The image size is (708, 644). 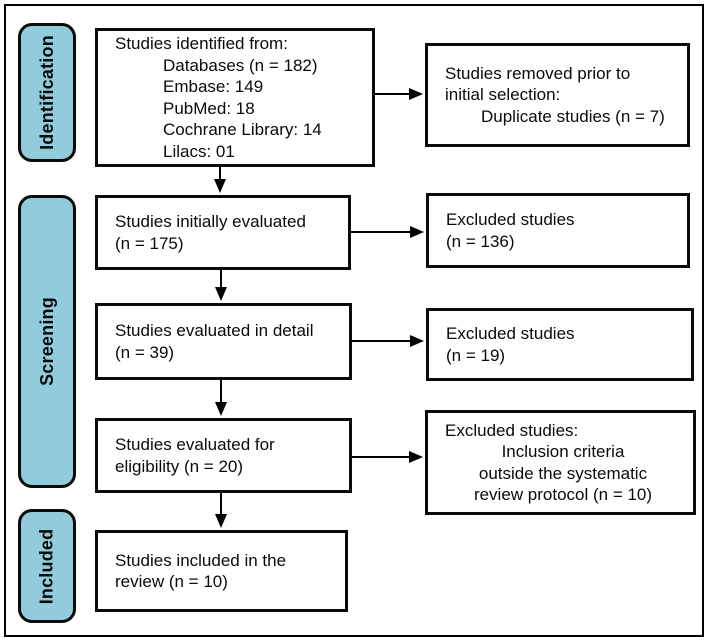 What do you see at coordinates (480, 241) in the screenshot?
I see `box-line: (n = 136)` at bounding box center [480, 241].